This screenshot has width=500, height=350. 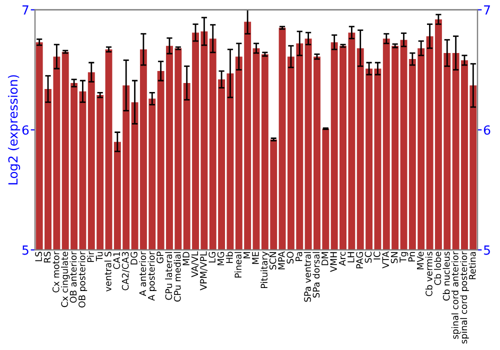 What do you see at coordinates (446, 276) in the screenshot?
I see `x-tick-label: Cb nucleus` at bounding box center [446, 276].